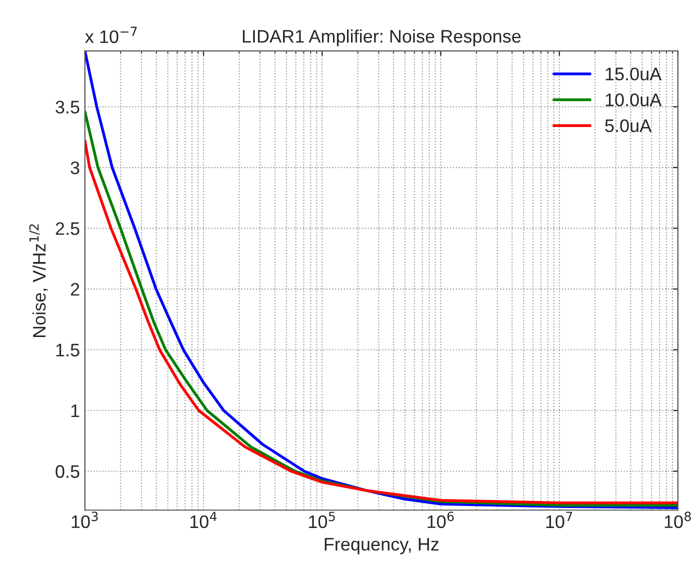 Image resolution: width=696 pixels, height=585 pixels. What do you see at coordinates (68, 107) in the screenshot?
I see `y-tick-label: 3.5` at bounding box center [68, 107].